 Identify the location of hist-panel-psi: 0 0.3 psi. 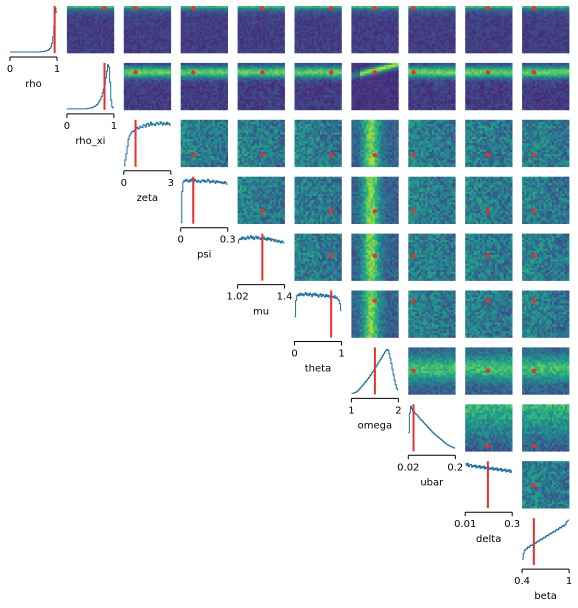
(207, 218).